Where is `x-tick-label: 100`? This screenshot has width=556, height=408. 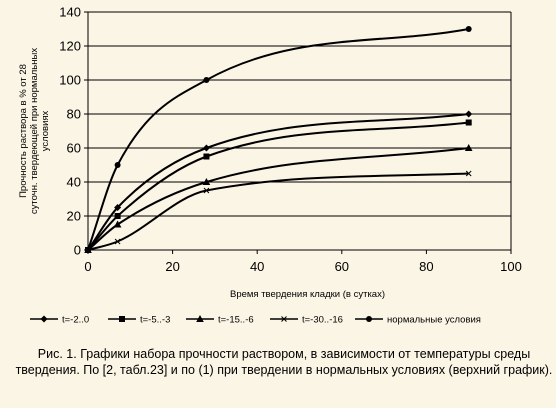 x-tick-label: 100 is located at coordinates (511, 266).